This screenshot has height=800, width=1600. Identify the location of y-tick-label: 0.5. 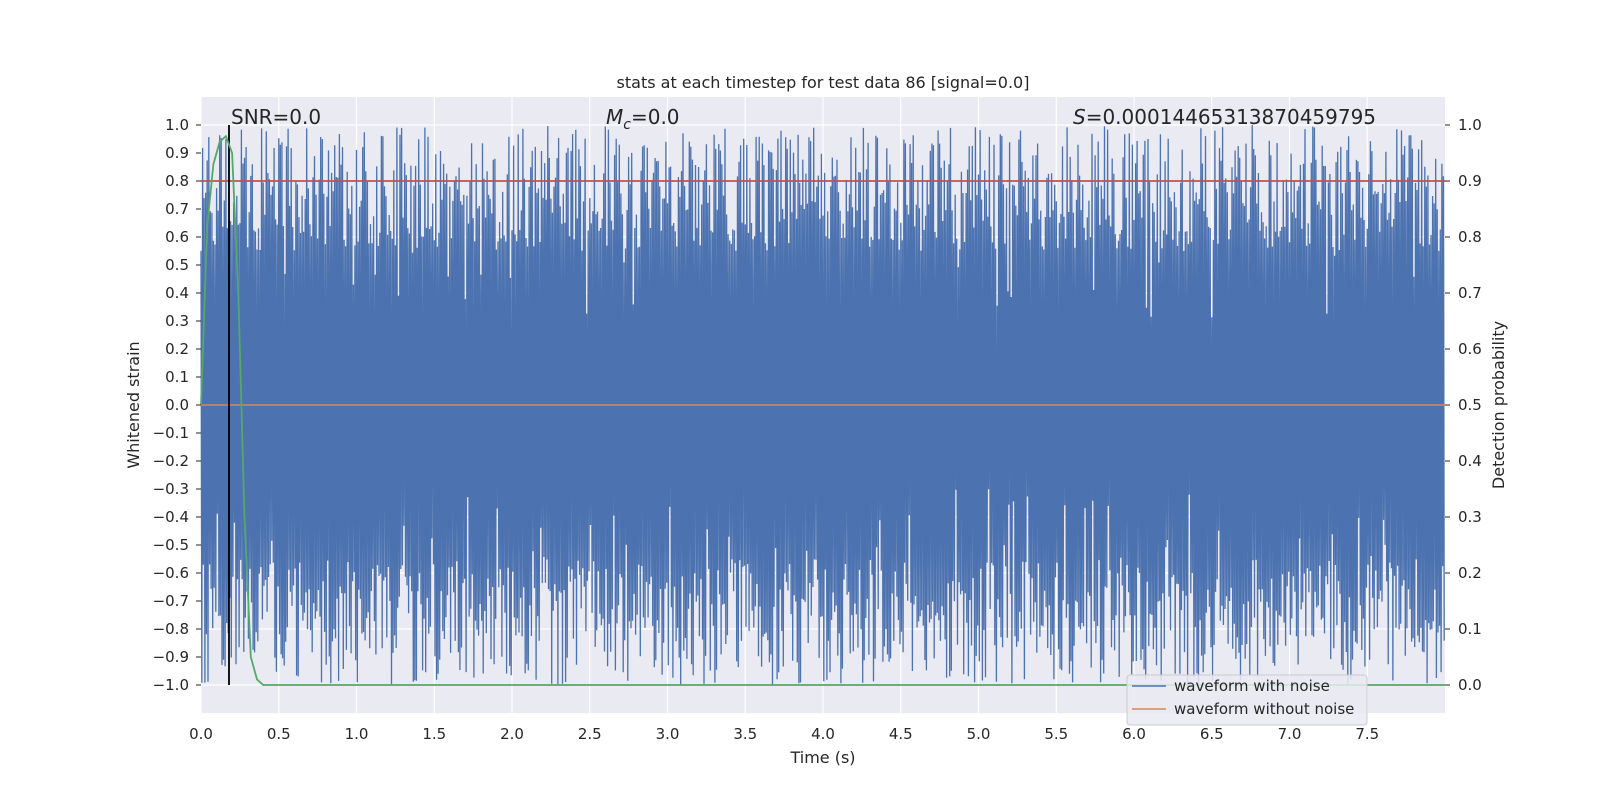
(177, 265).